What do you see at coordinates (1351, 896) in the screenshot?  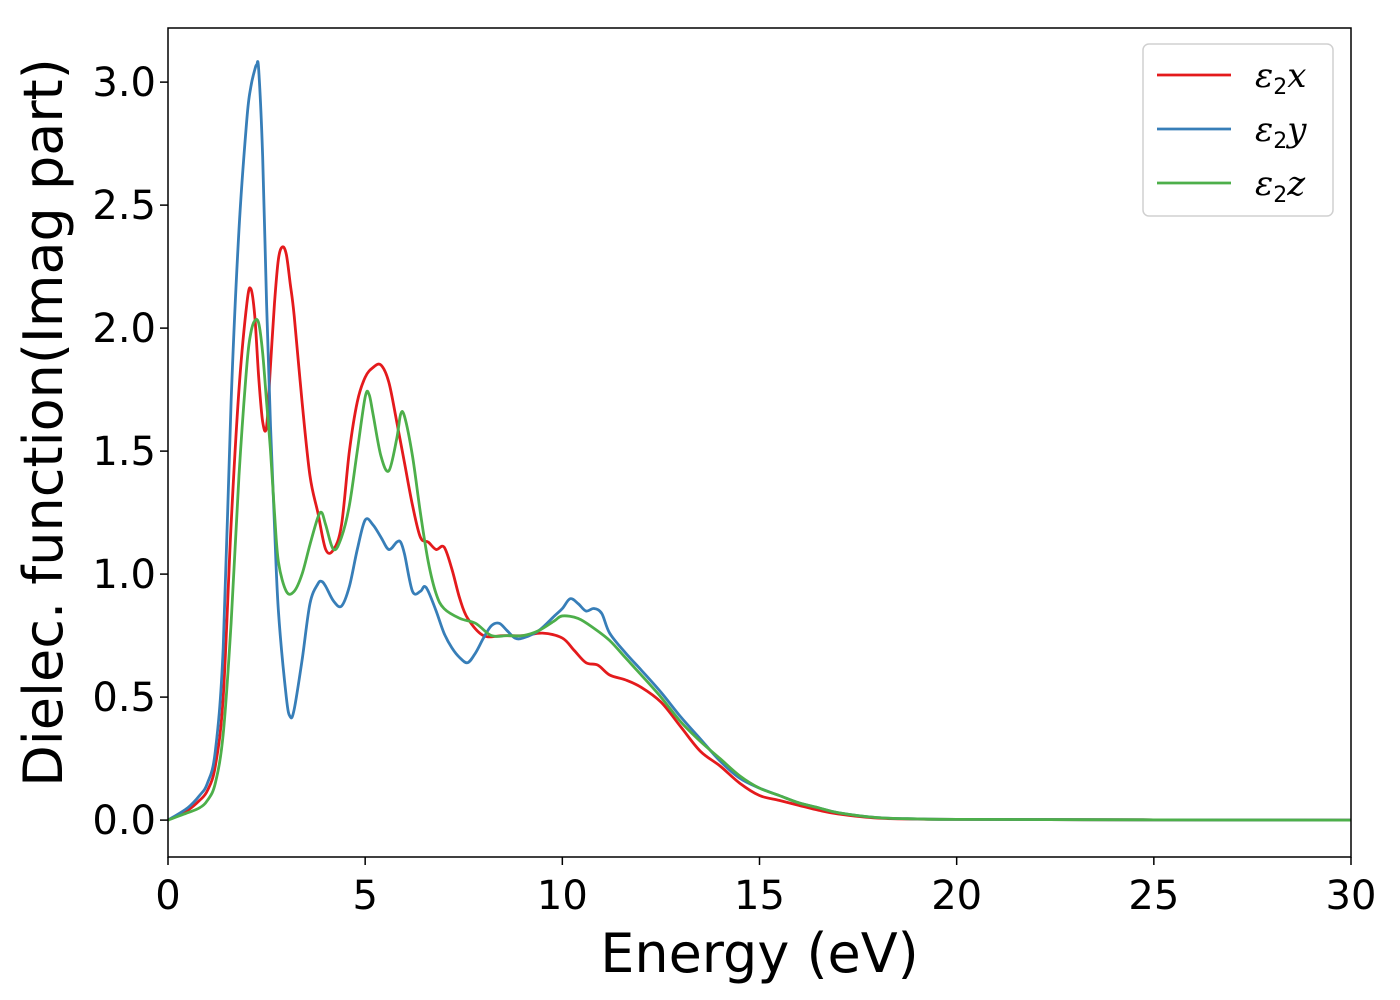 I see `x-tick-label: 30` at bounding box center [1351, 896].